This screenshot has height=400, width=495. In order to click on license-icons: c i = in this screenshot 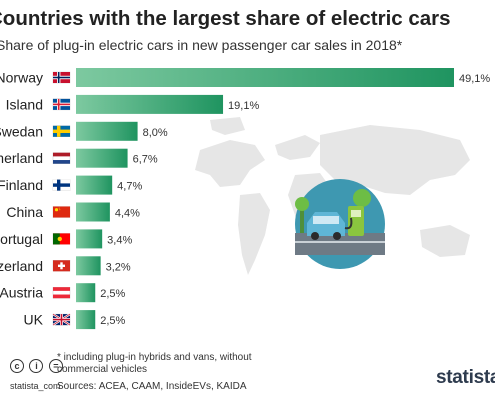, I will do `click(37, 365)`.